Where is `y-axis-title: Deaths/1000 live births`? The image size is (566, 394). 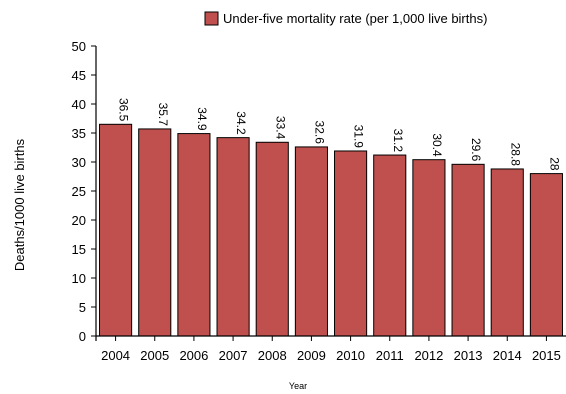 y-axis-title: Deaths/1000 live births is located at coordinates (19, 204).